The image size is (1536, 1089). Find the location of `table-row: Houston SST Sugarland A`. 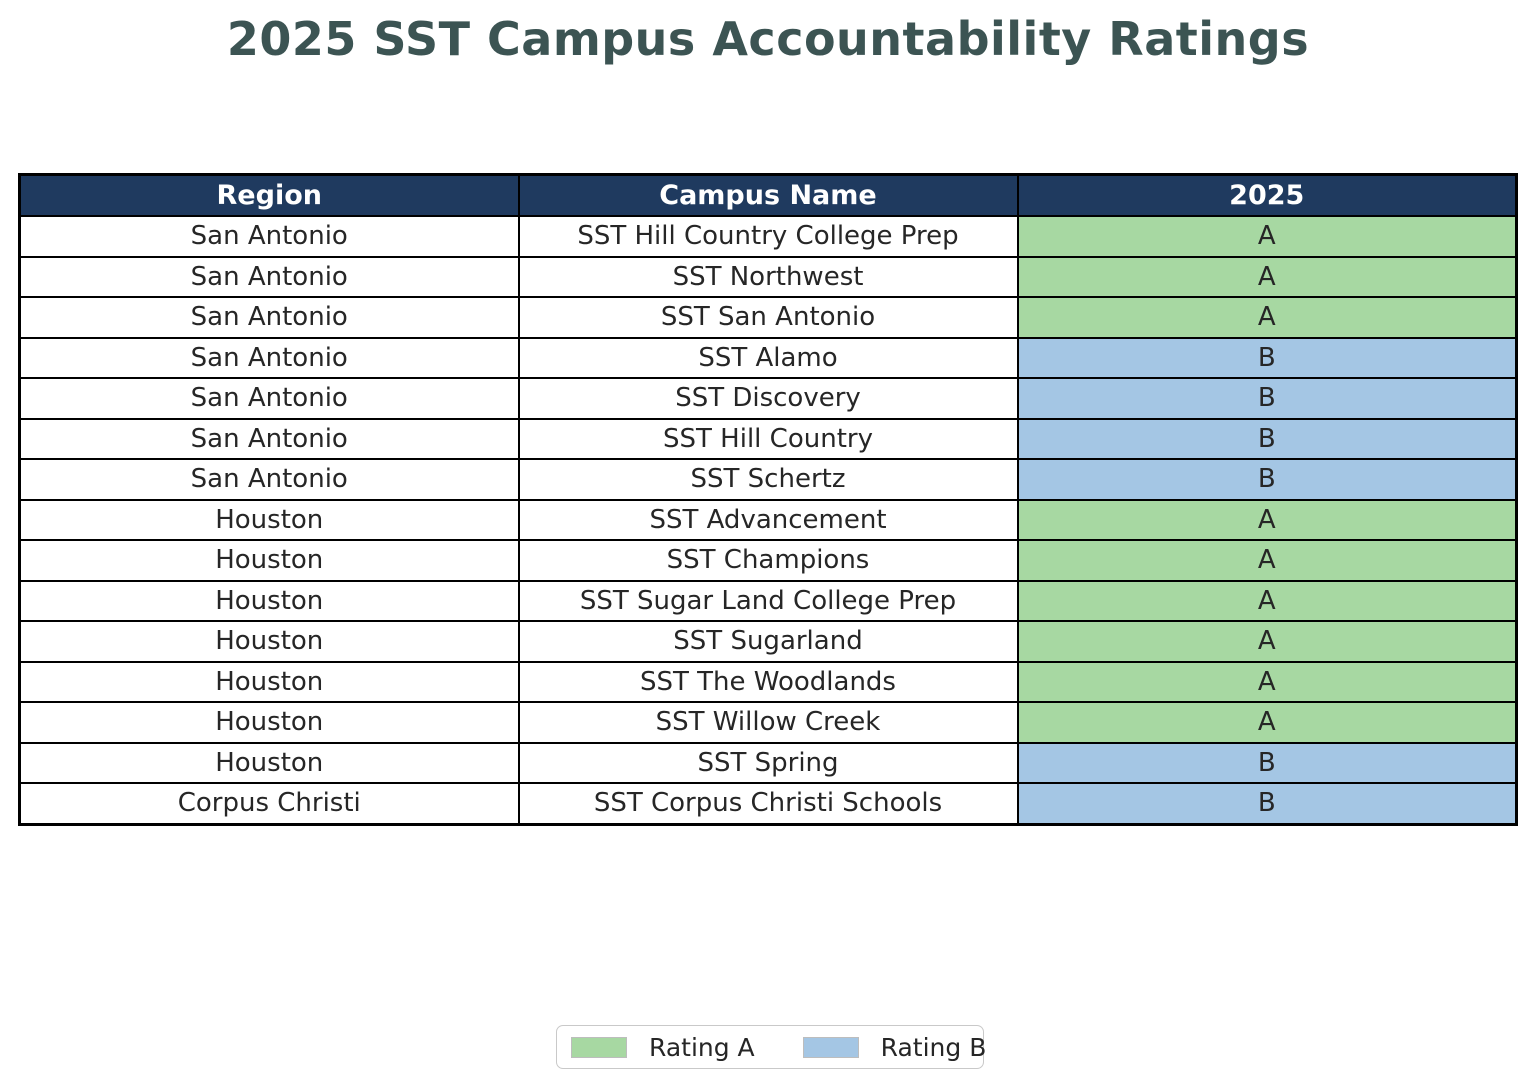

table-row: Houston SST Sugarland A is located at coordinates (768, 641).